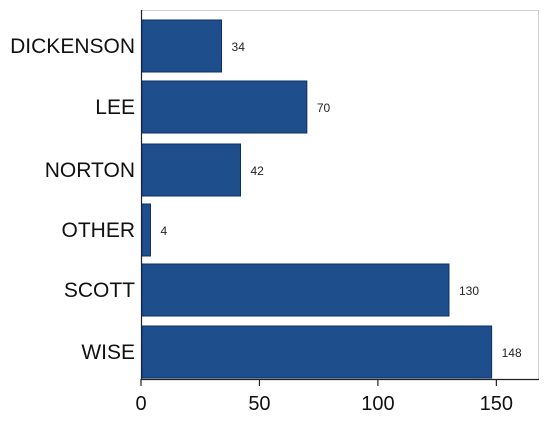 Image resolution: width=549 pixels, height=428 pixels. Describe the element at coordinates (295, 290) in the screenshot. I see `bar-scott` at that location.